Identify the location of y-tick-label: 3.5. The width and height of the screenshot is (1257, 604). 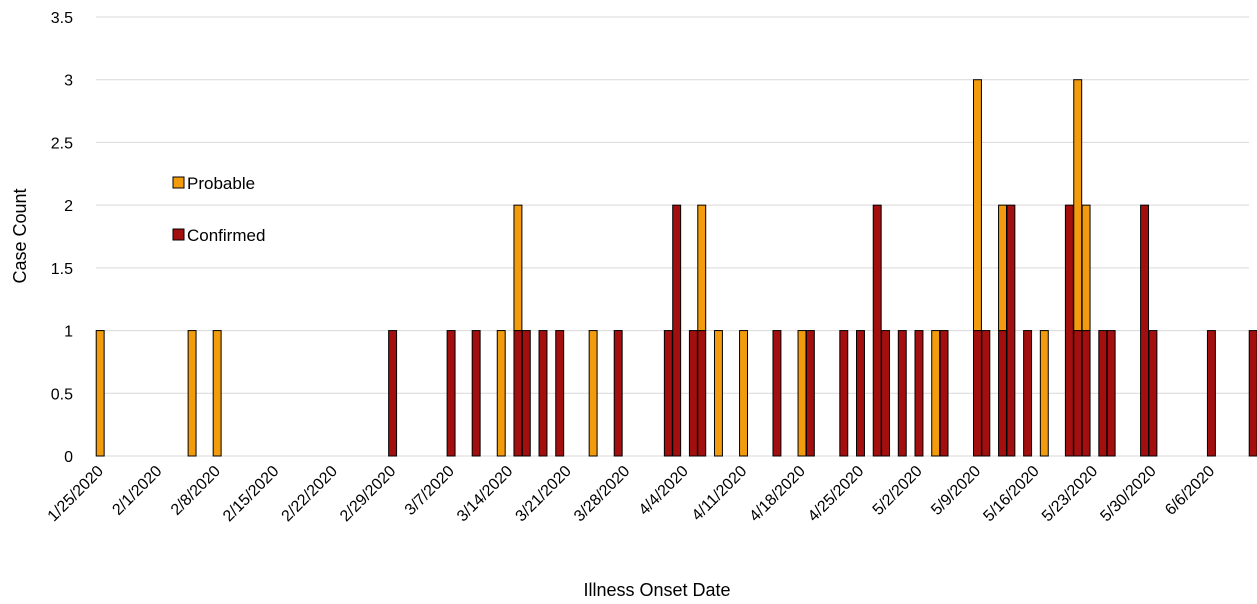
(62, 18).